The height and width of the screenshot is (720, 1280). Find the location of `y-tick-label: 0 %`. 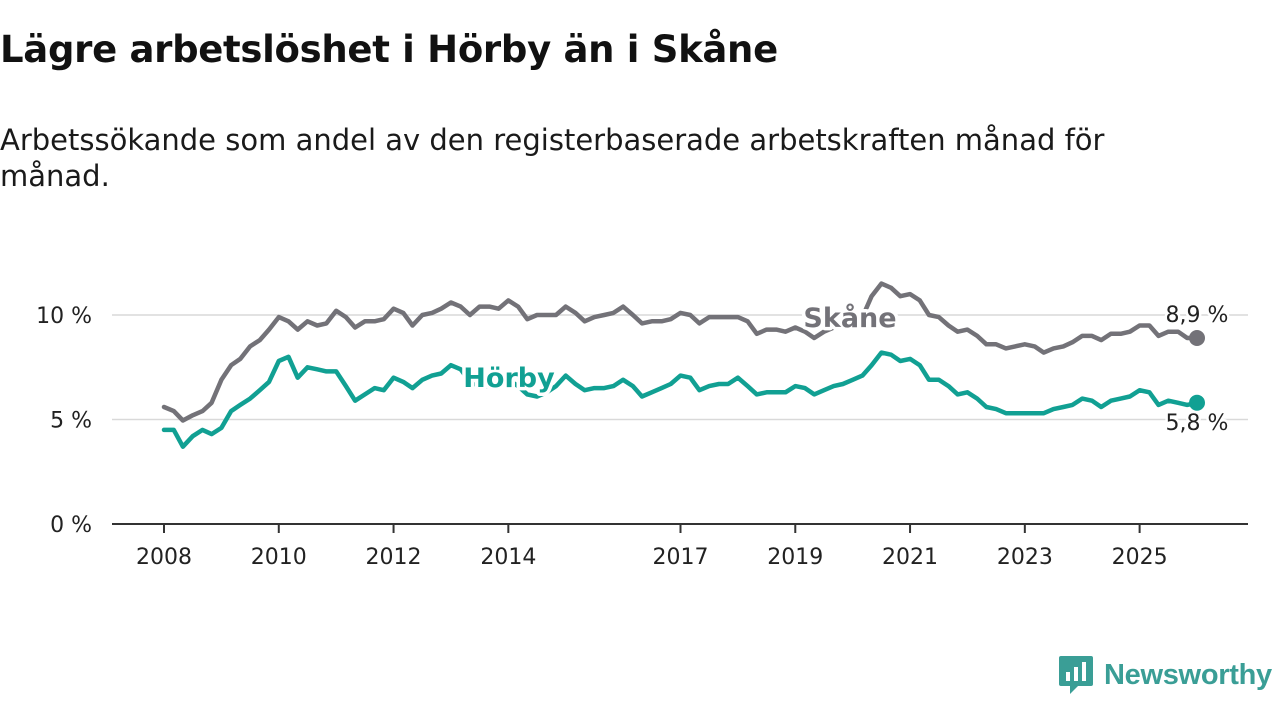

y-tick-label: 0 % is located at coordinates (71, 525).